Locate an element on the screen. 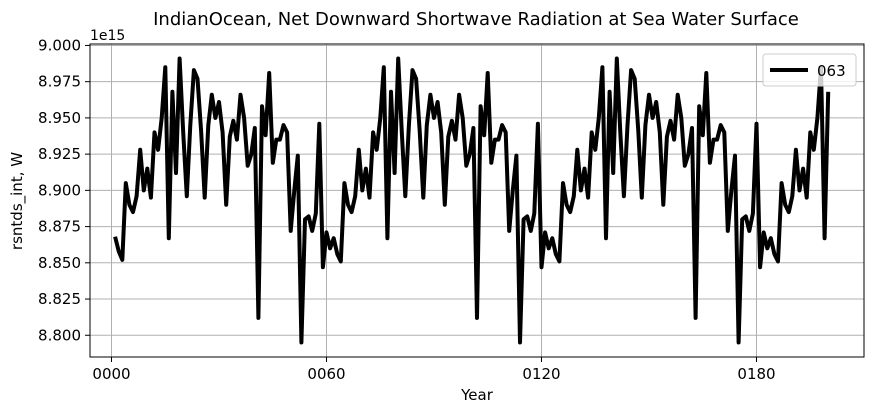  y-axis-label: rsntds_int, W is located at coordinates (17, 201).